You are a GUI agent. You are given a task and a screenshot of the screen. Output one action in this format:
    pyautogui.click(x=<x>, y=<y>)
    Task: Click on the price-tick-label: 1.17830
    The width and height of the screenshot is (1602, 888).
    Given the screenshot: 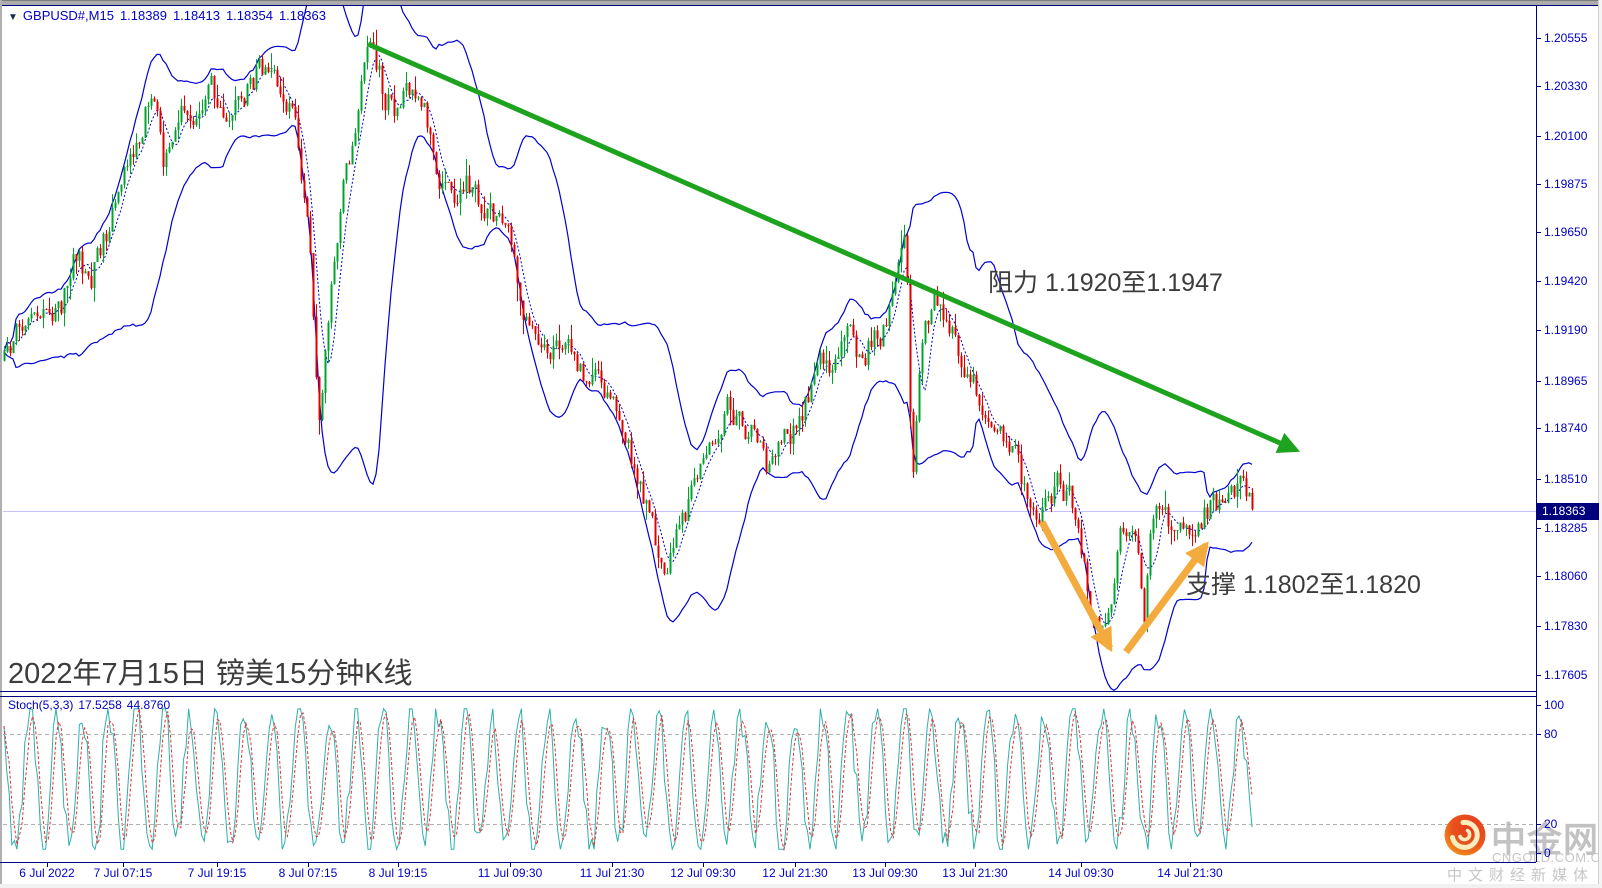 What is the action you would take?
    pyautogui.click(x=1566, y=626)
    